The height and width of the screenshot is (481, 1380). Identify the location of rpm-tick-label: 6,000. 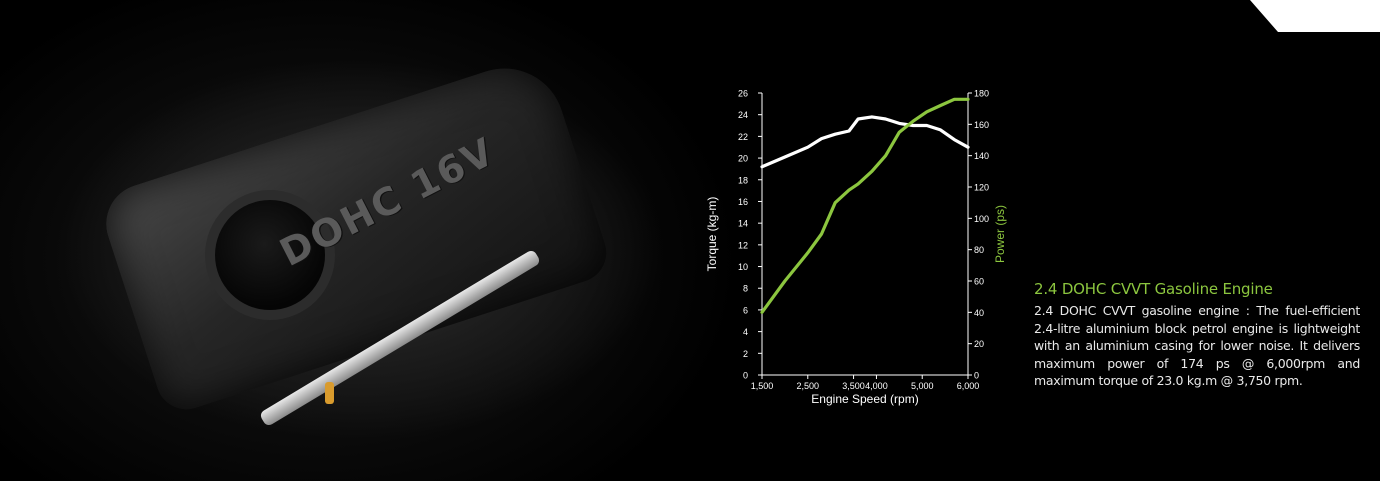
(968, 386).